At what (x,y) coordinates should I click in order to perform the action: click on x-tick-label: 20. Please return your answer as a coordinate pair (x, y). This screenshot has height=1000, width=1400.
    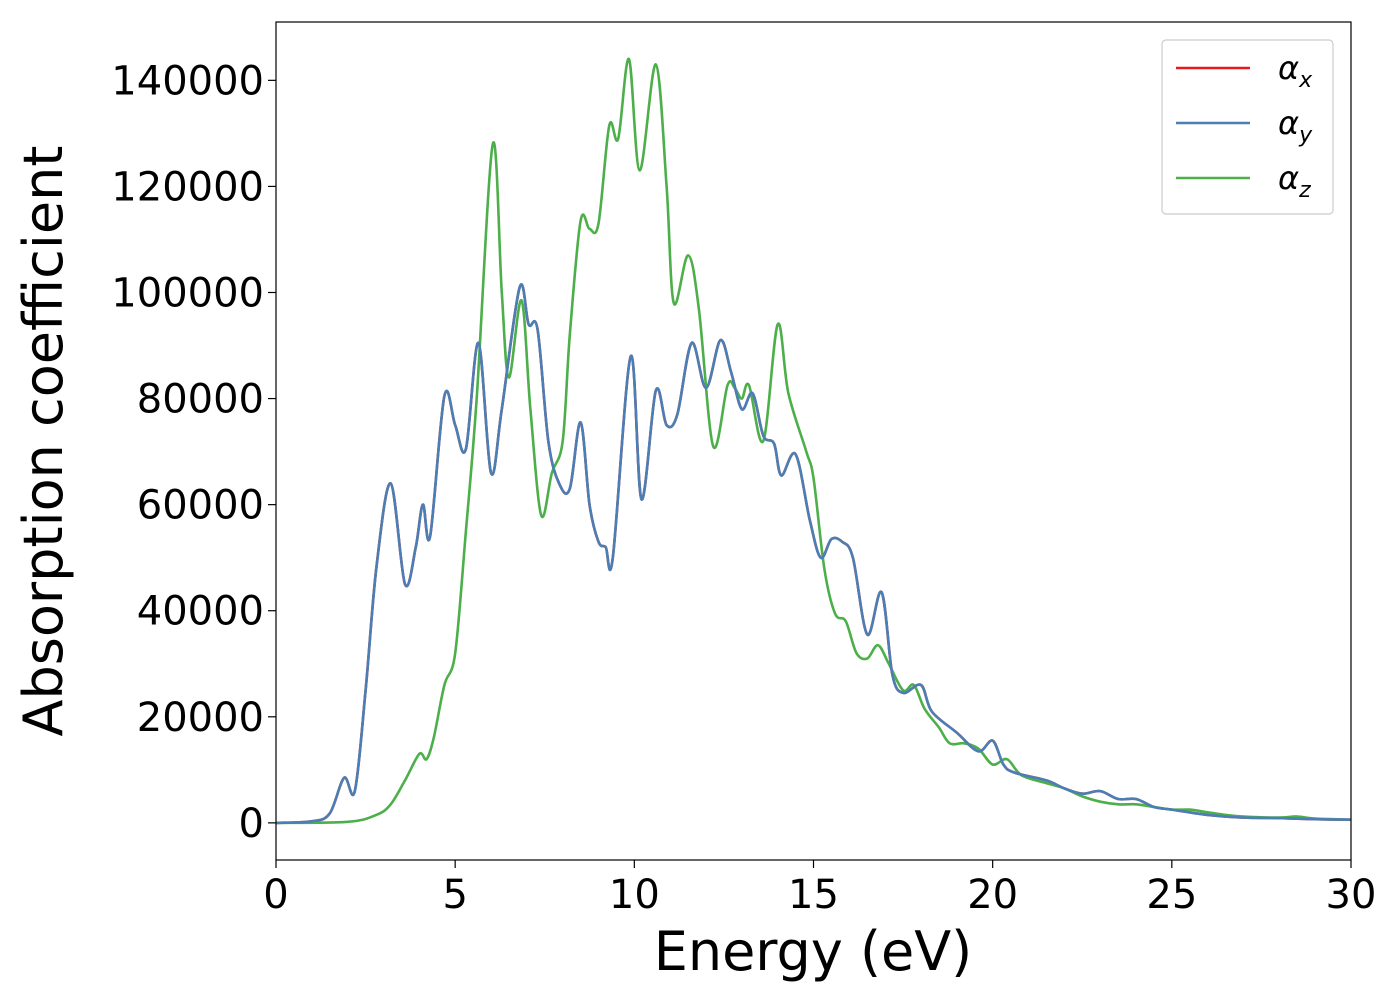
    Looking at the image, I should click on (992, 895).